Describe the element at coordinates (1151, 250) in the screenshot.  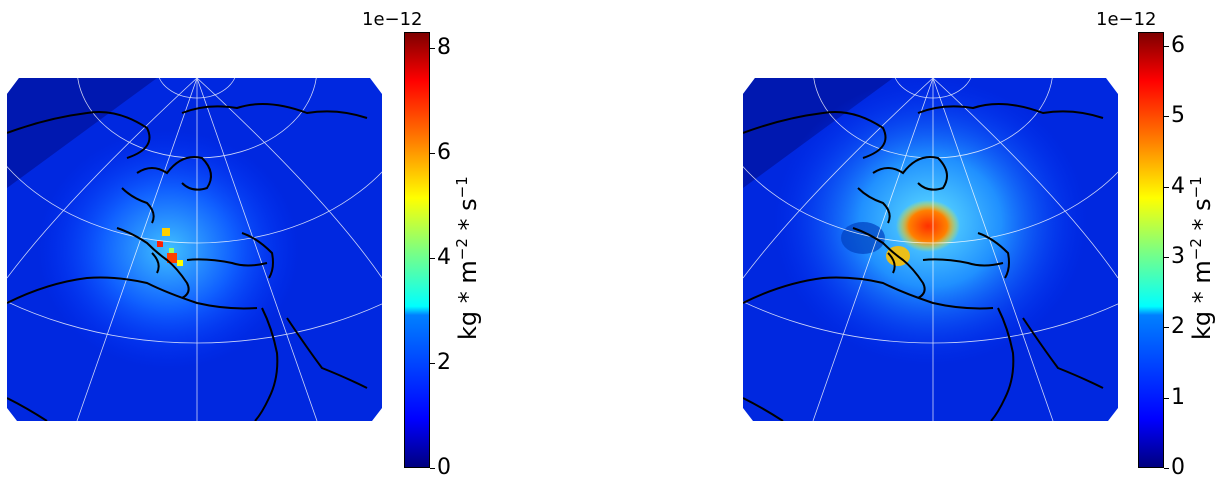
I see `right-colorbar` at that location.